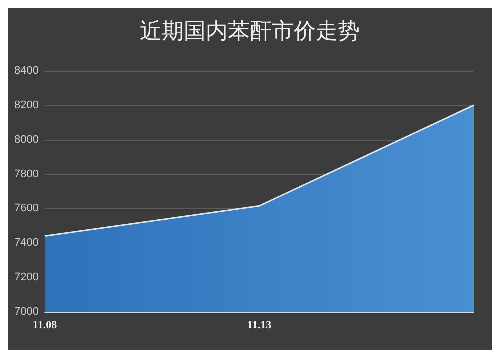  I want to click on y-tick-label: 8400, so click(26, 71).